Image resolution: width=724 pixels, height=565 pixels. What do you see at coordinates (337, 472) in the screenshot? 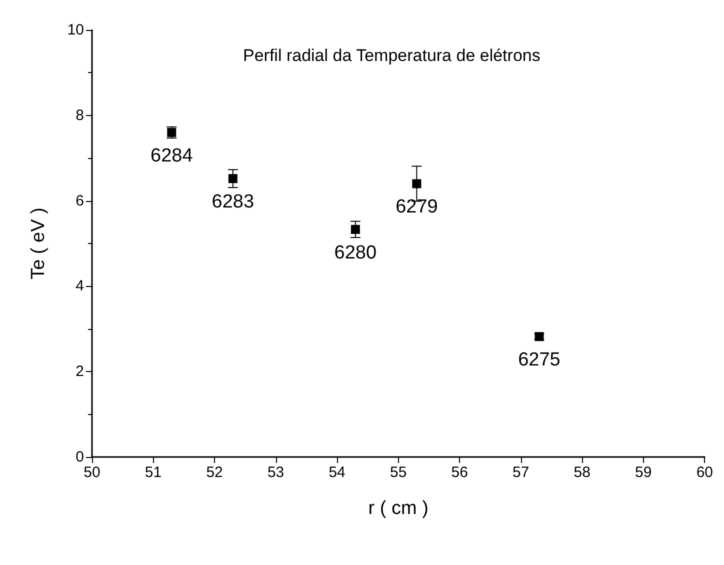
I see `x-tick-label: 54` at bounding box center [337, 472].